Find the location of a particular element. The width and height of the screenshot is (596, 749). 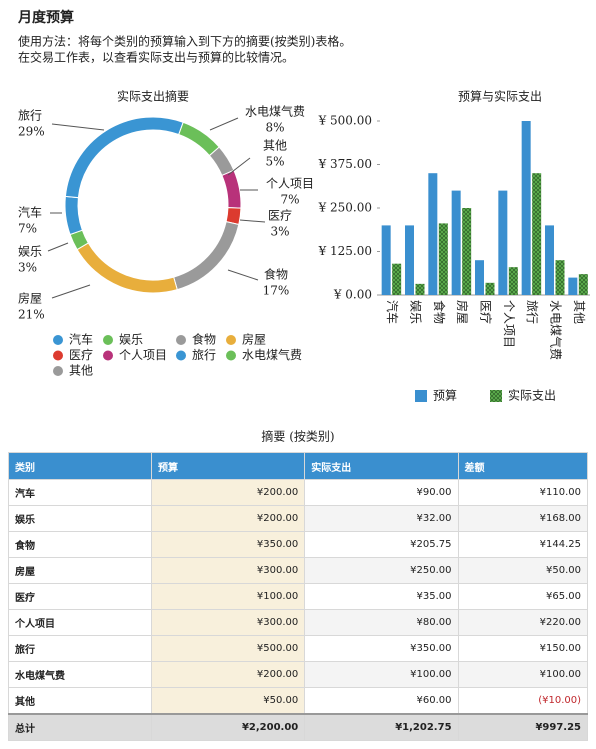

table-cell: ¥144.25 is located at coordinates (523, 544).